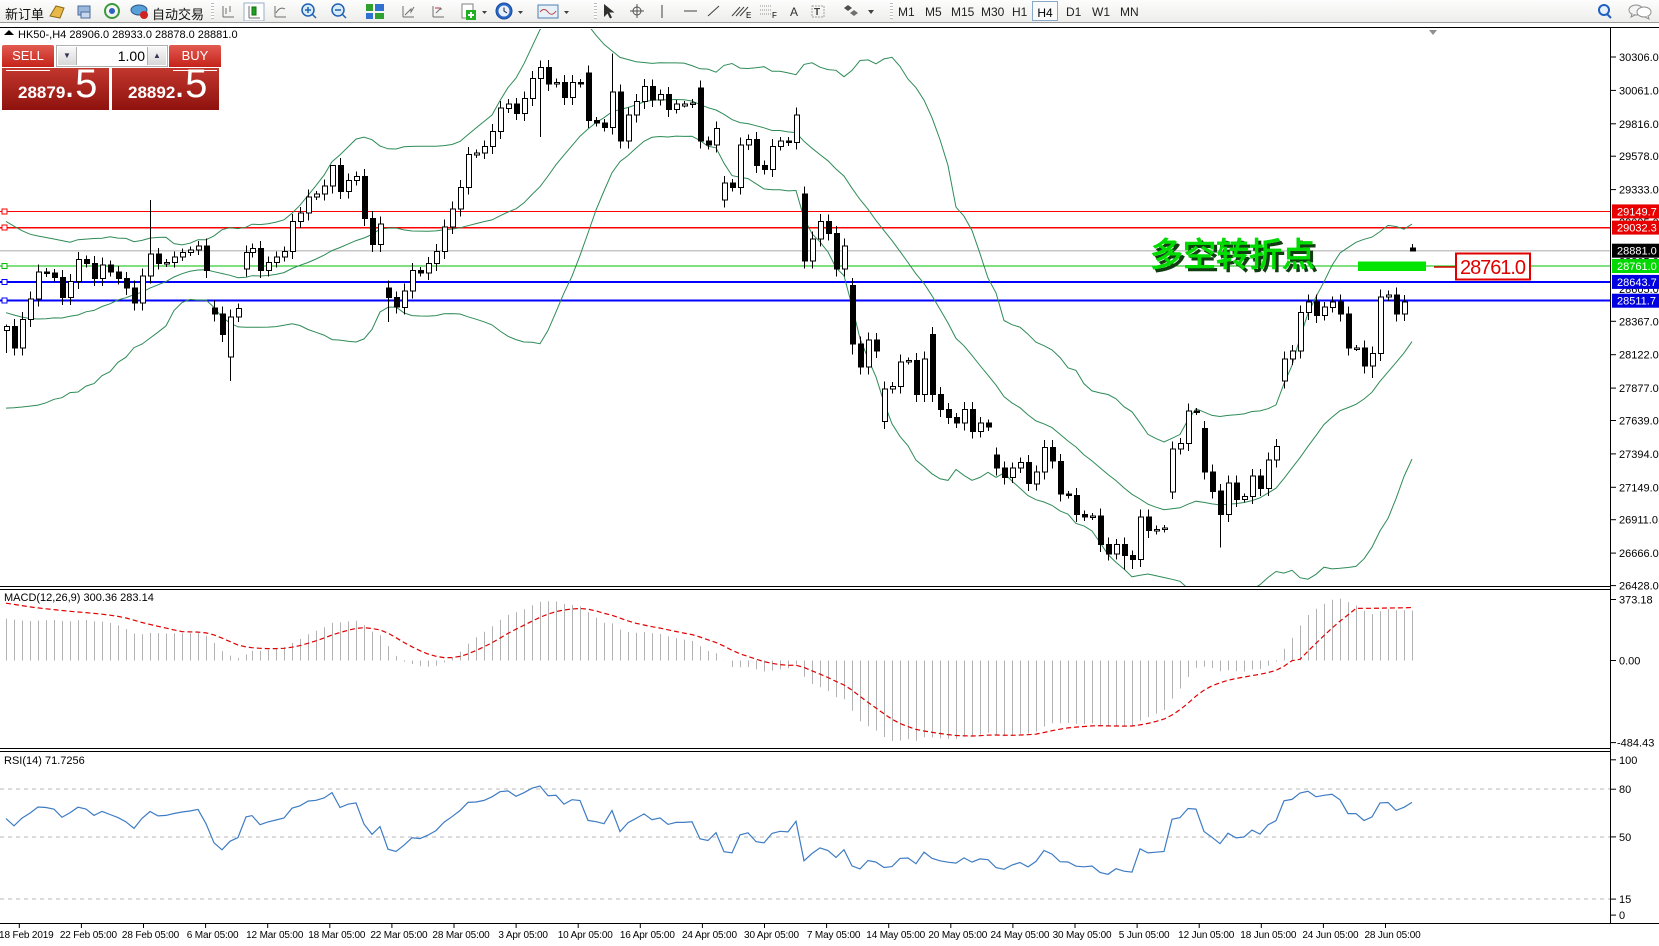  I want to click on svg-text: 5 Jun 05:00, so click(1144, 935).